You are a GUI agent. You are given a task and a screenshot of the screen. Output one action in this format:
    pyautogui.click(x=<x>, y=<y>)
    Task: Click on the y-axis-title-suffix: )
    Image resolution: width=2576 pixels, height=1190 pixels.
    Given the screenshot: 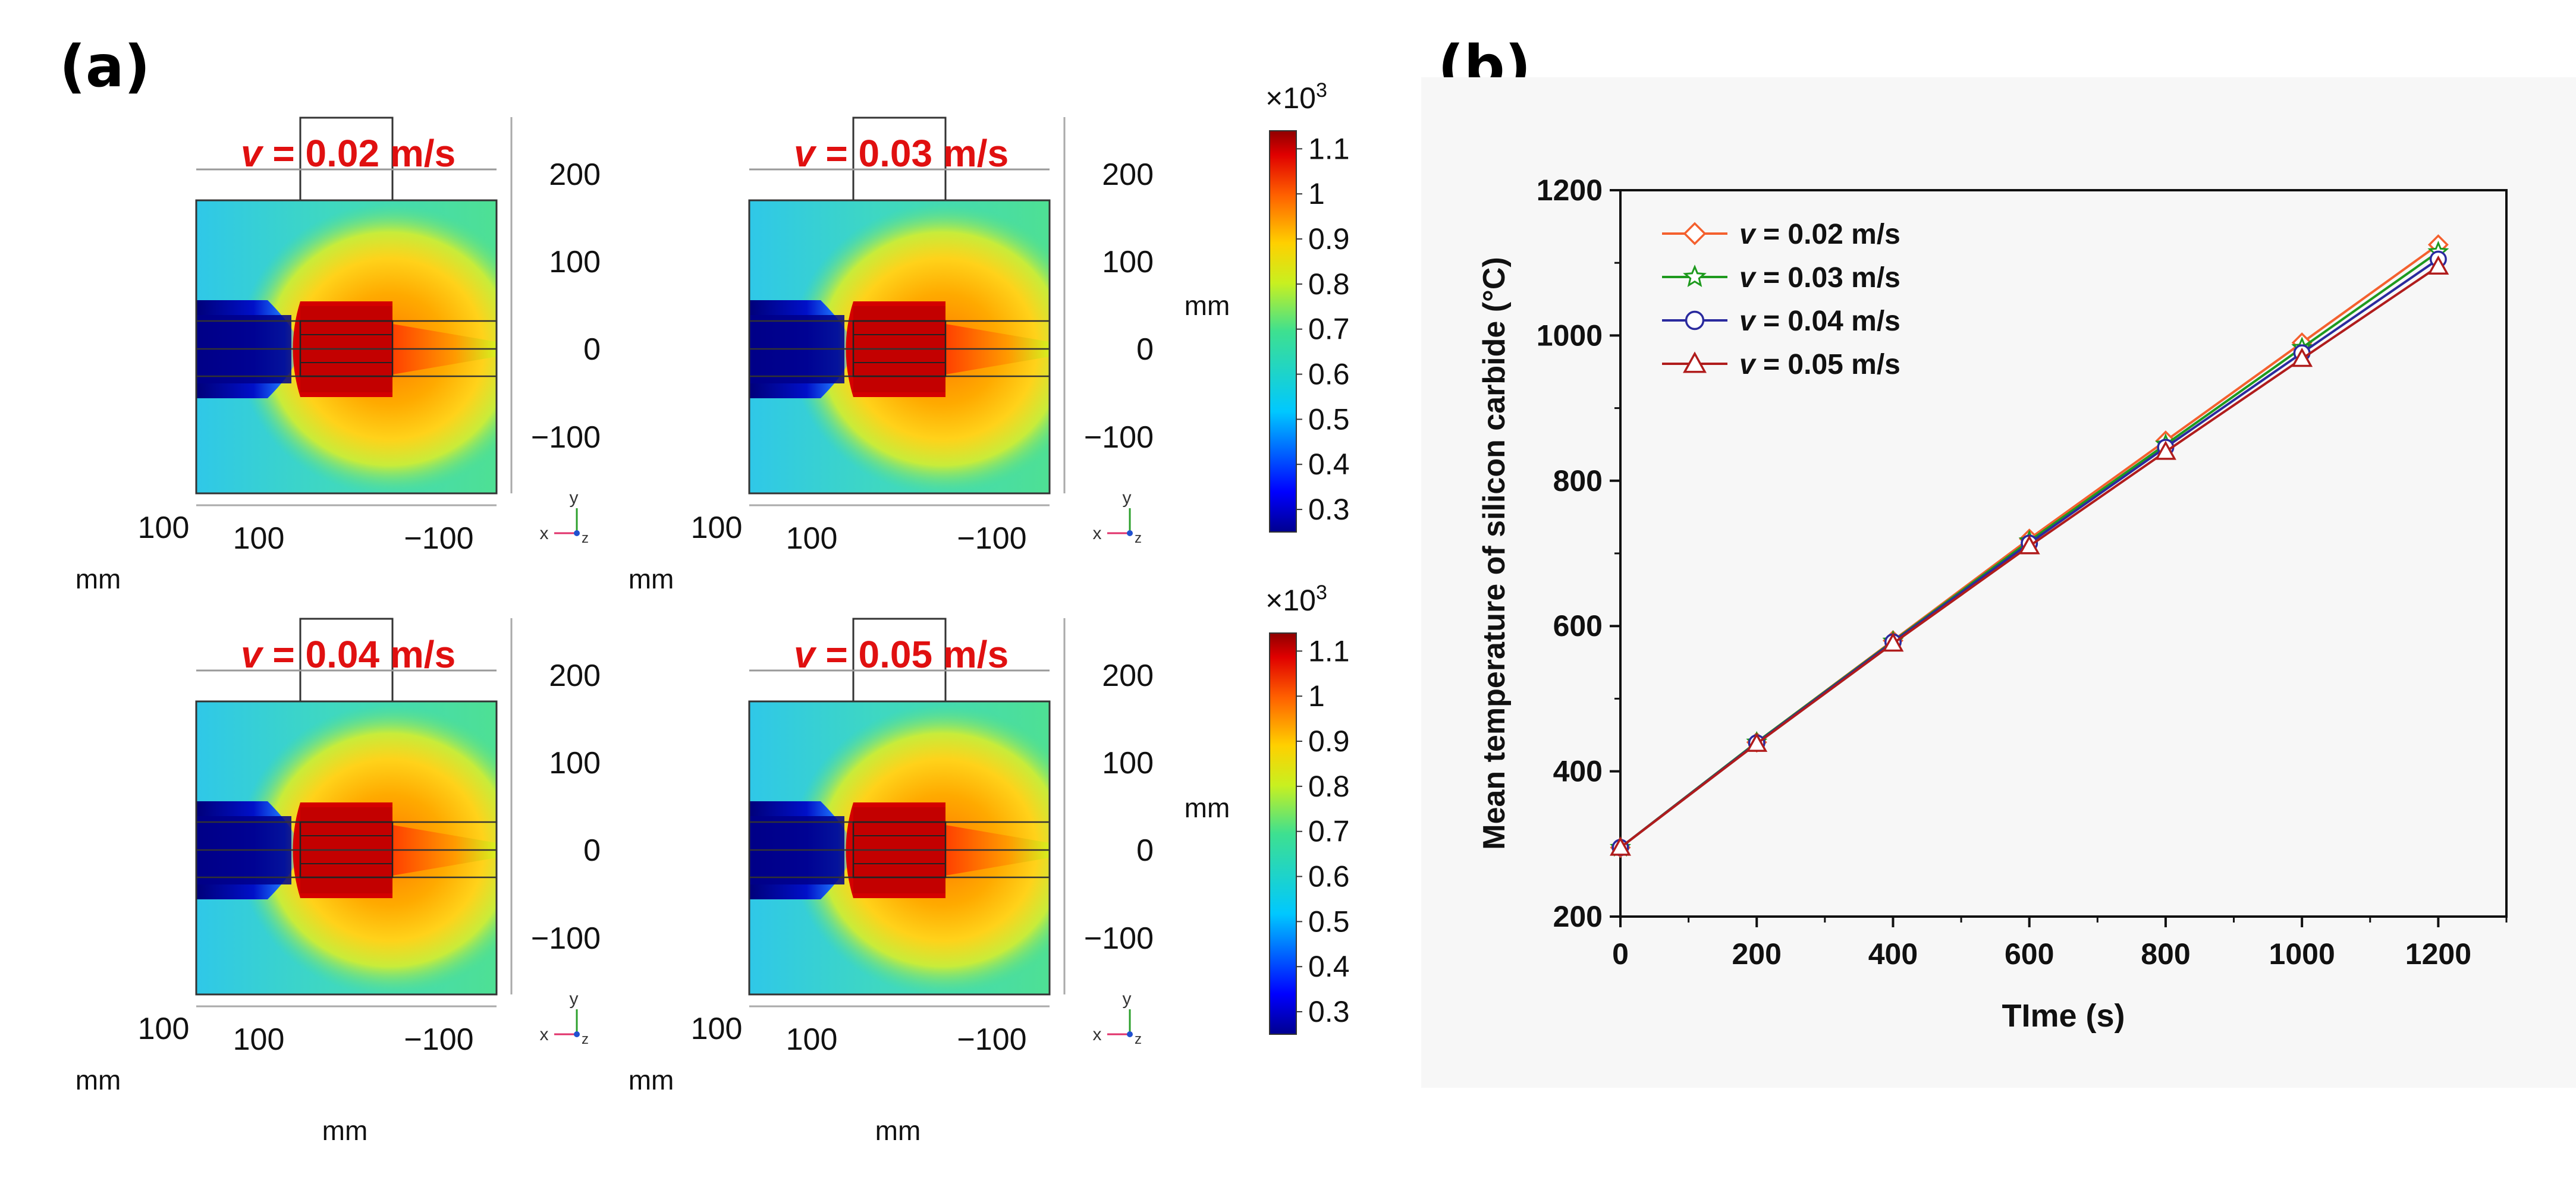 What is the action you would take?
    pyautogui.click(x=1494, y=262)
    